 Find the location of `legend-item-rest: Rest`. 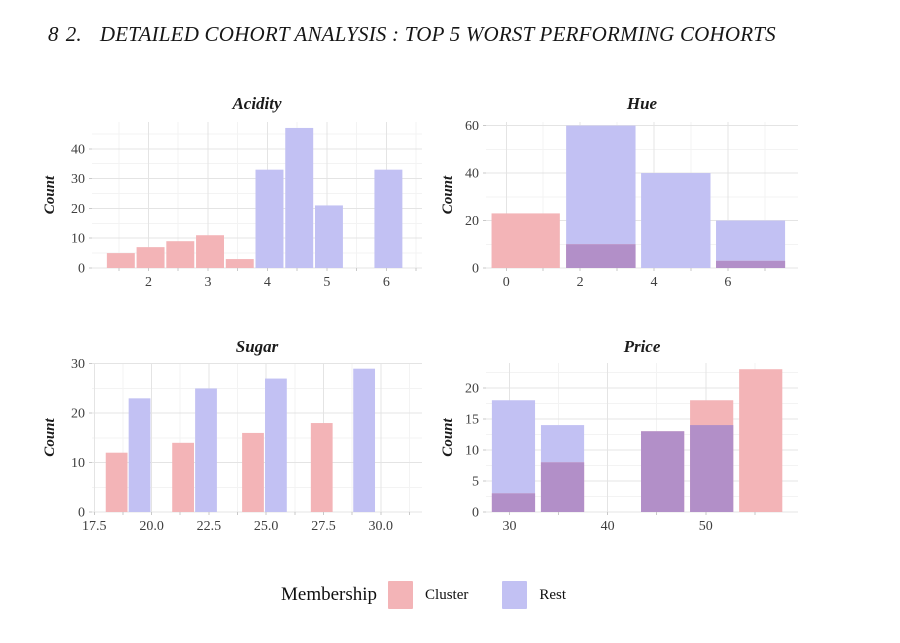

legend-item-rest: Rest is located at coordinates (534, 595).